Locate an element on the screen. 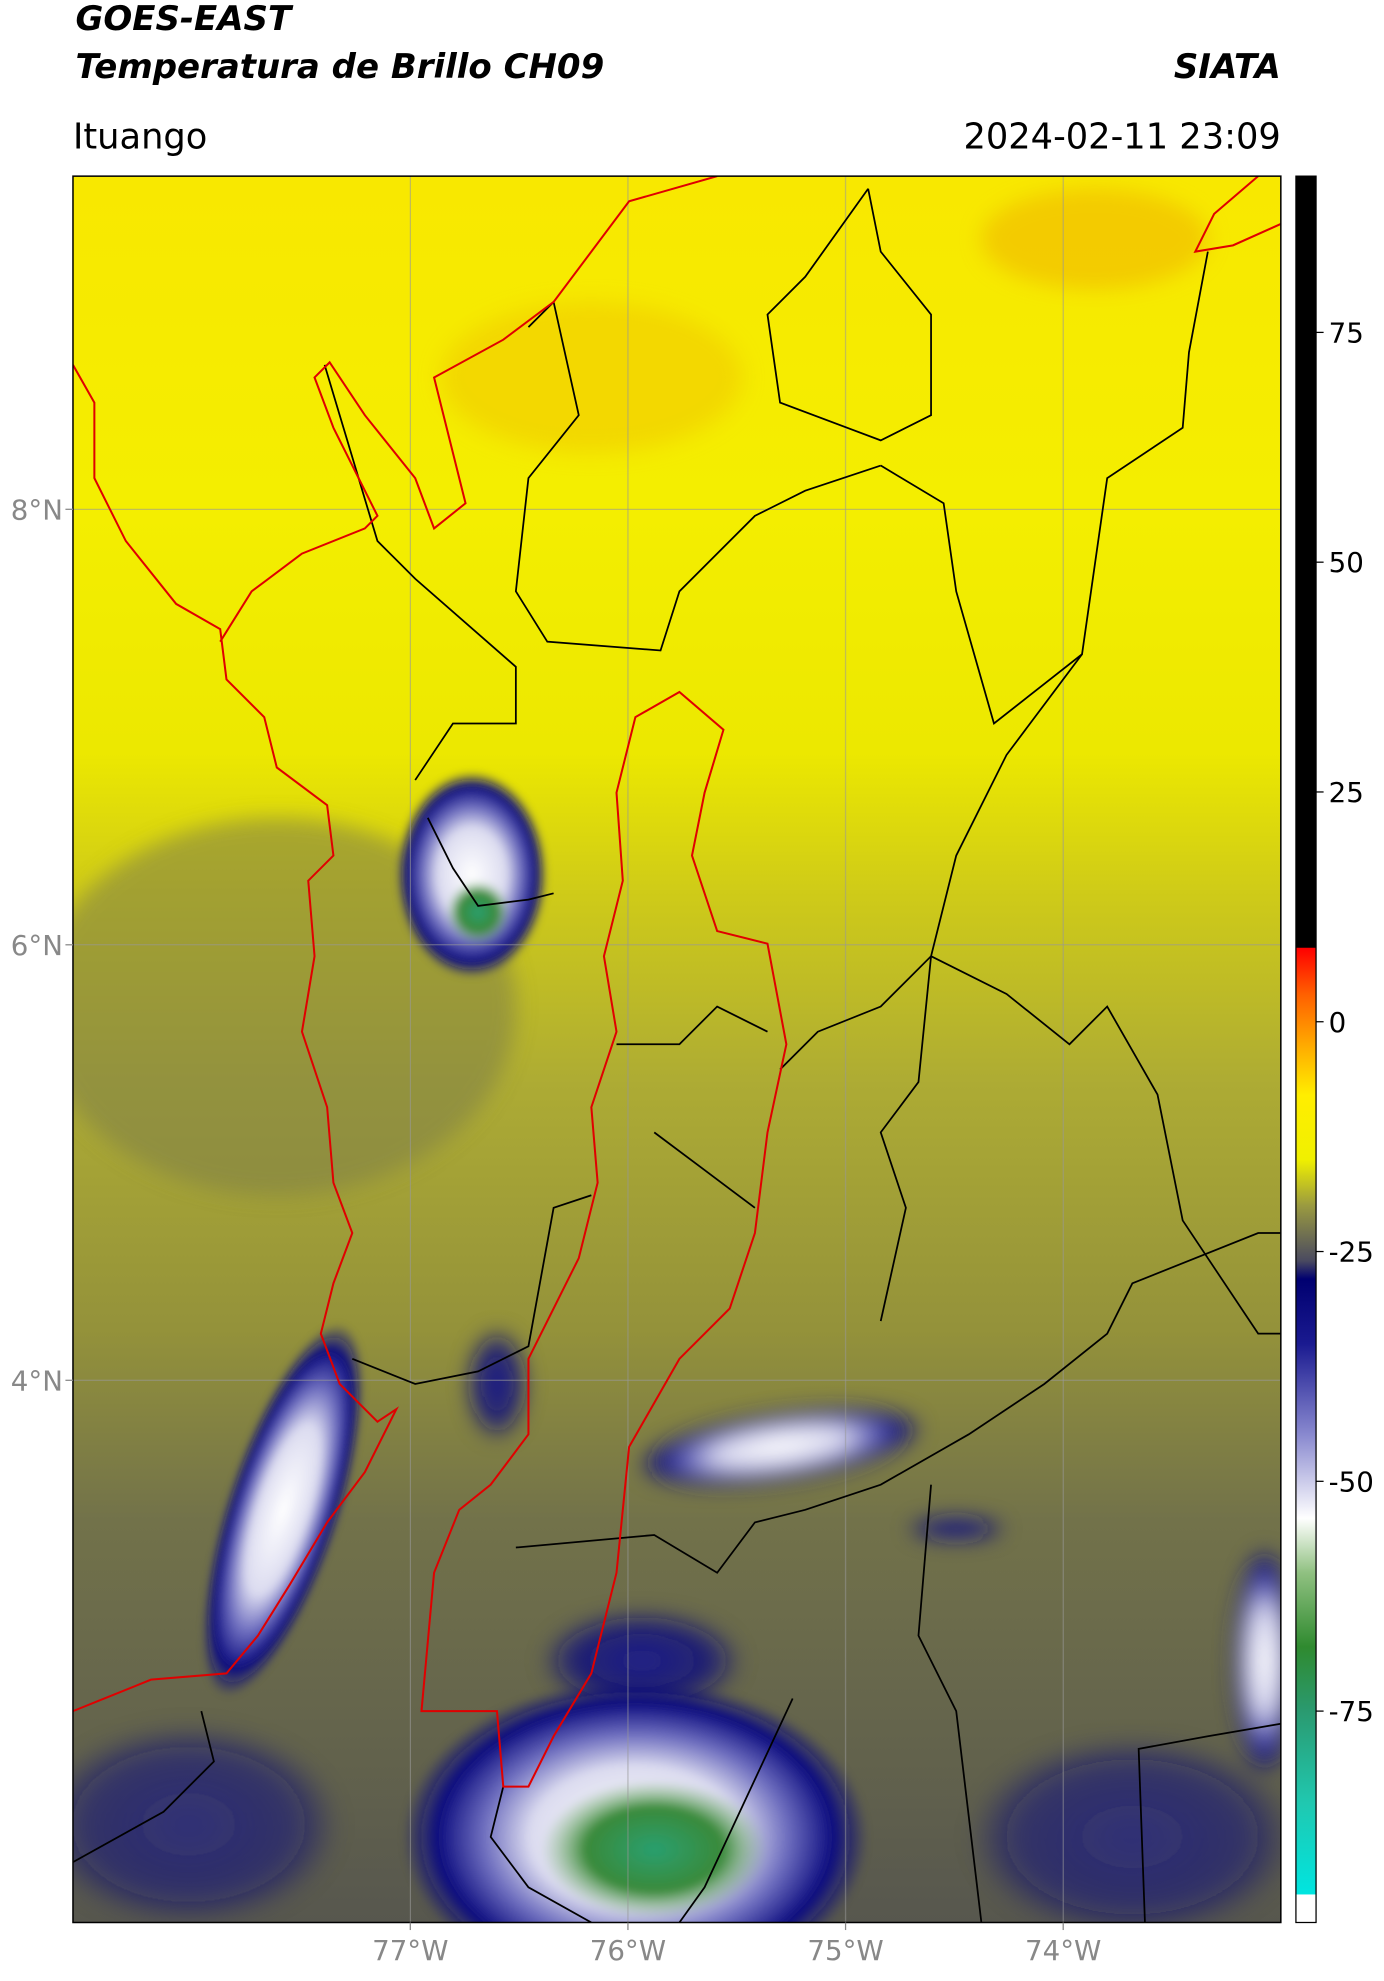  colorbar-tick-label: -75 is located at coordinates (1351, 1711).